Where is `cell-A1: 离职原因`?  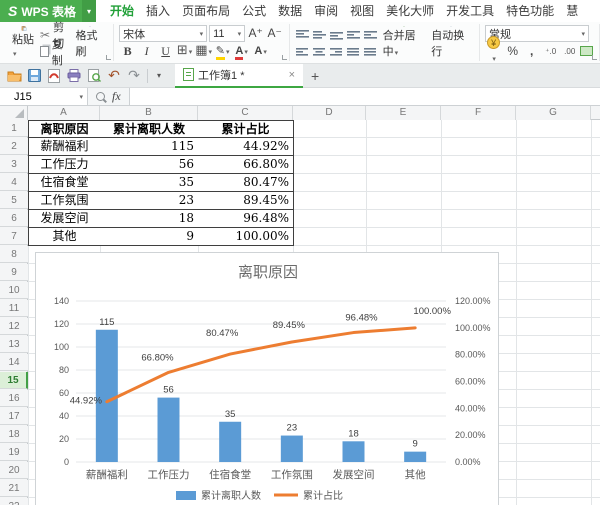
cell-A1: 离职原因 is located at coordinates (64, 129).